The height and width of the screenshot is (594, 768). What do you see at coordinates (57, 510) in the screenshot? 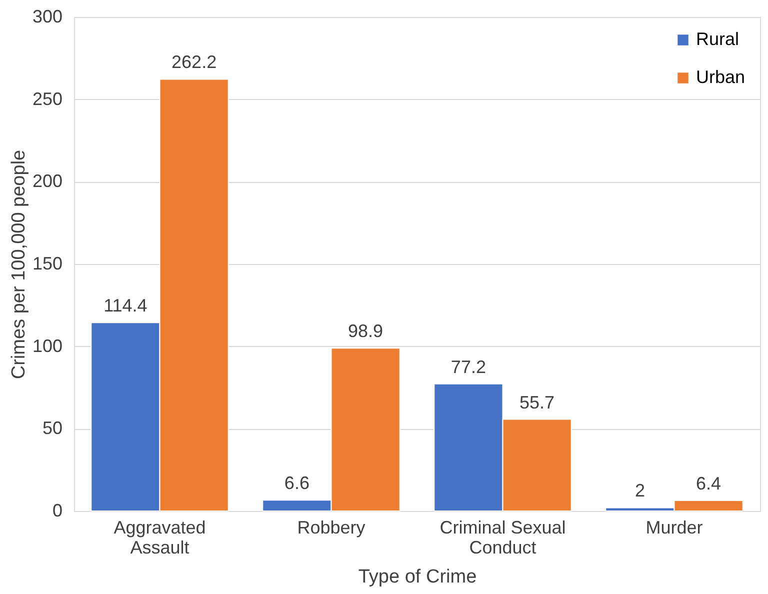
I see `y-tick-label: 0` at bounding box center [57, 510].